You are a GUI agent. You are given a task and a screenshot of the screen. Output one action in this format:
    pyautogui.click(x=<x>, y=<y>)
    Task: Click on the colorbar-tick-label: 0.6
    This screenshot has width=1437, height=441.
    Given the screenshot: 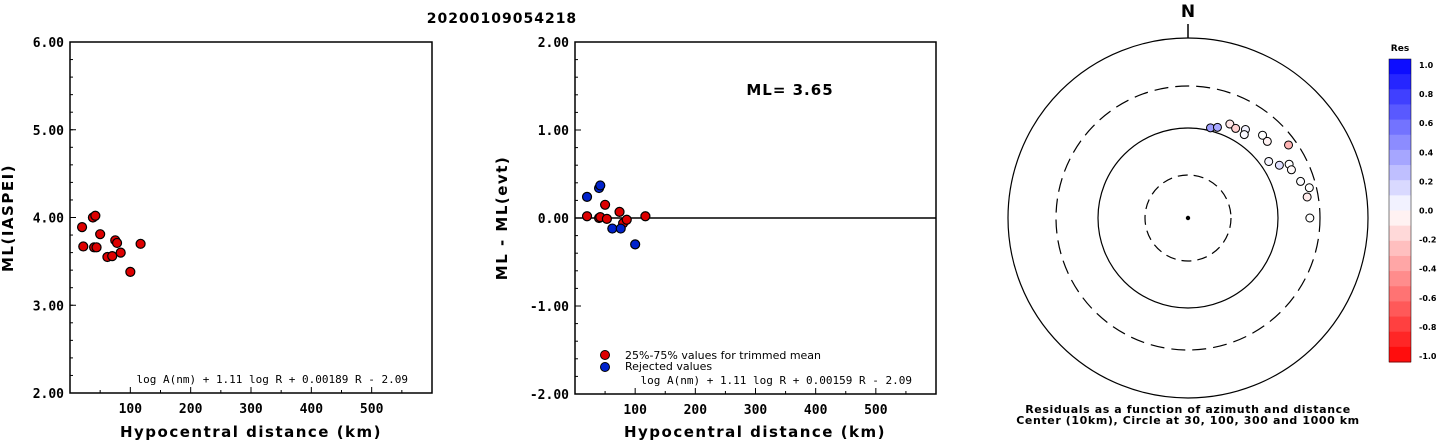 What is the action you would take?
    pyautogui.click(x=1426, y=123)
    